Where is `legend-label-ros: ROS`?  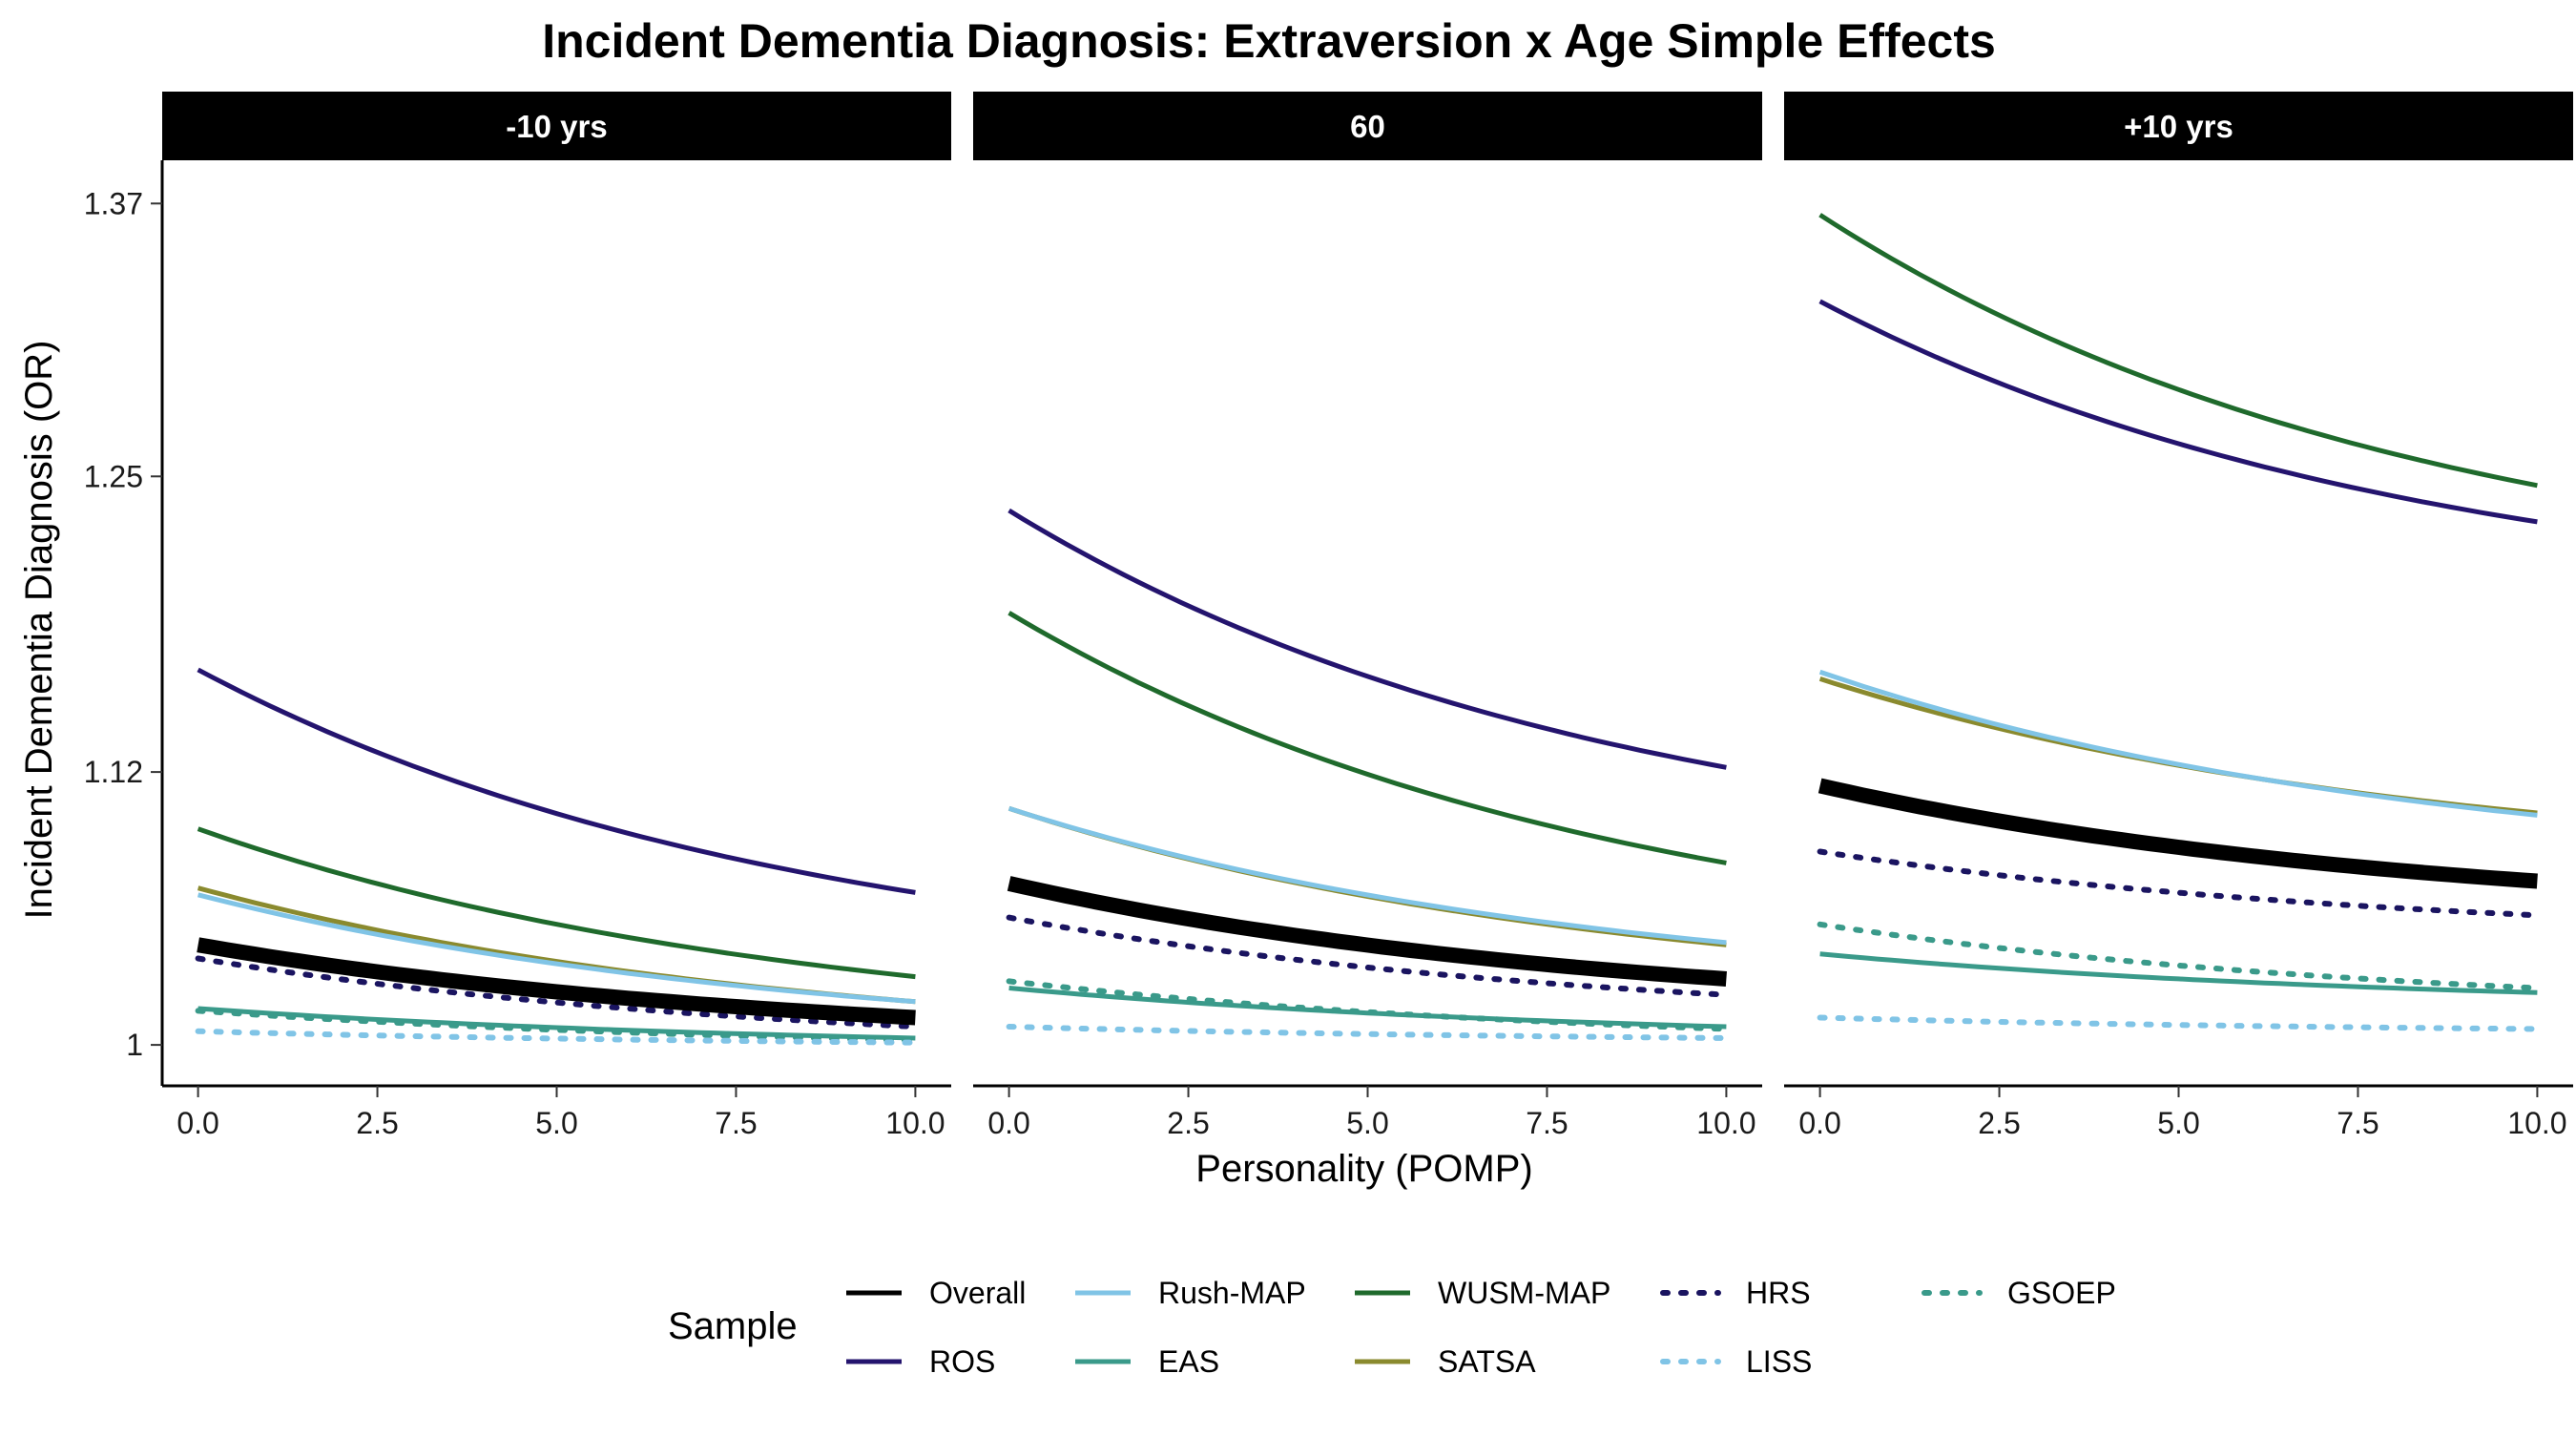
legend-label-ros: ROS is located at coordinates (962, 1361).